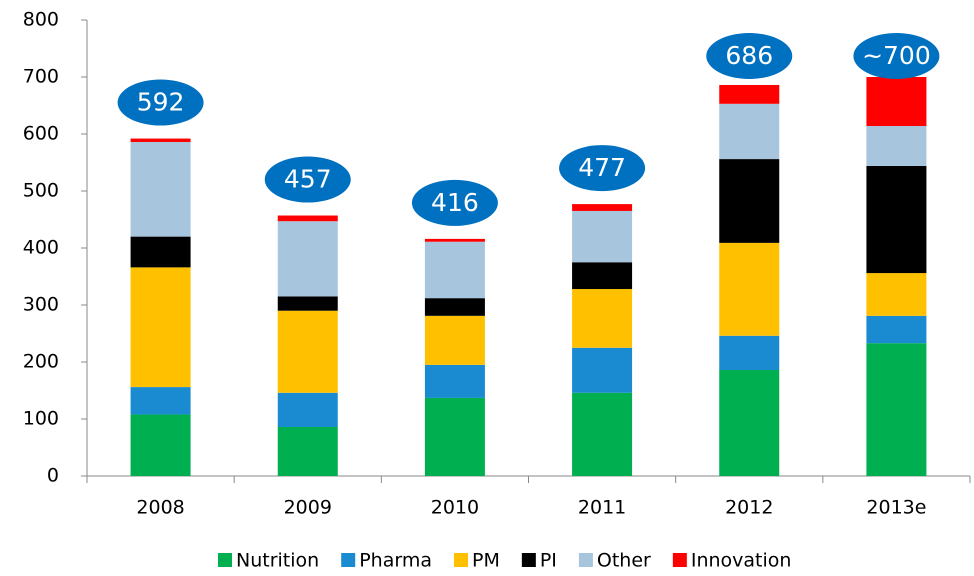 The width and height of the screenshot is (974, 576). What do you see at coordinates (624, 561) in the screenshot?
I see `legend-label: Other` at bounding box center [624, 561].